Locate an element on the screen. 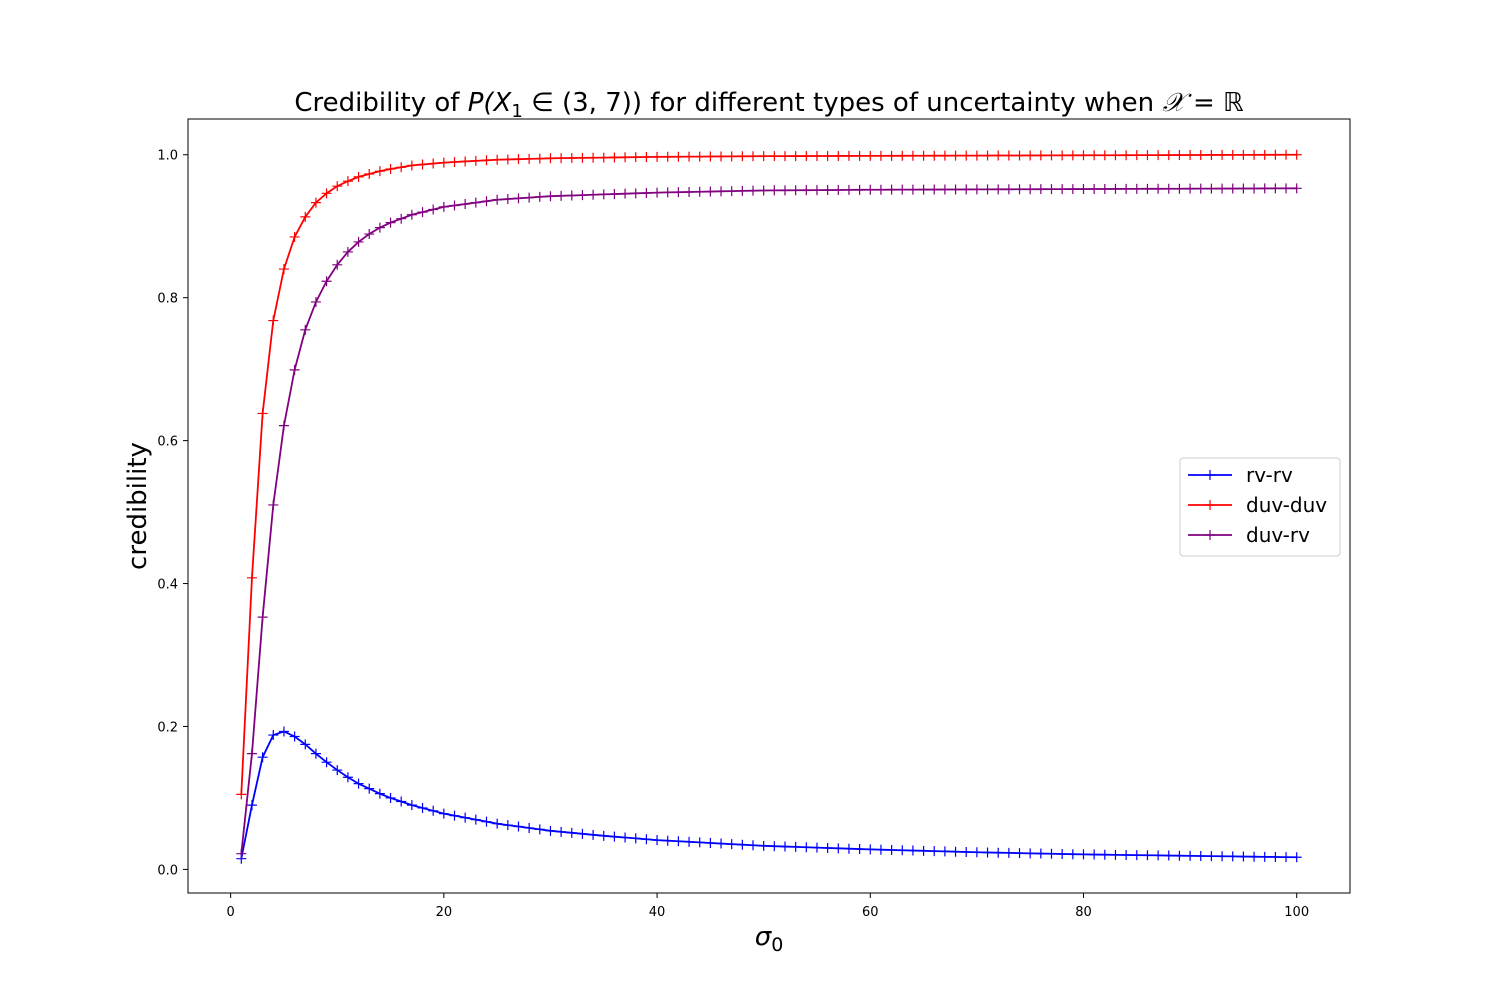 This screenshot has height=1003, width=1500. y-tick-label: 0.0 is located at coordinates (167, 870).